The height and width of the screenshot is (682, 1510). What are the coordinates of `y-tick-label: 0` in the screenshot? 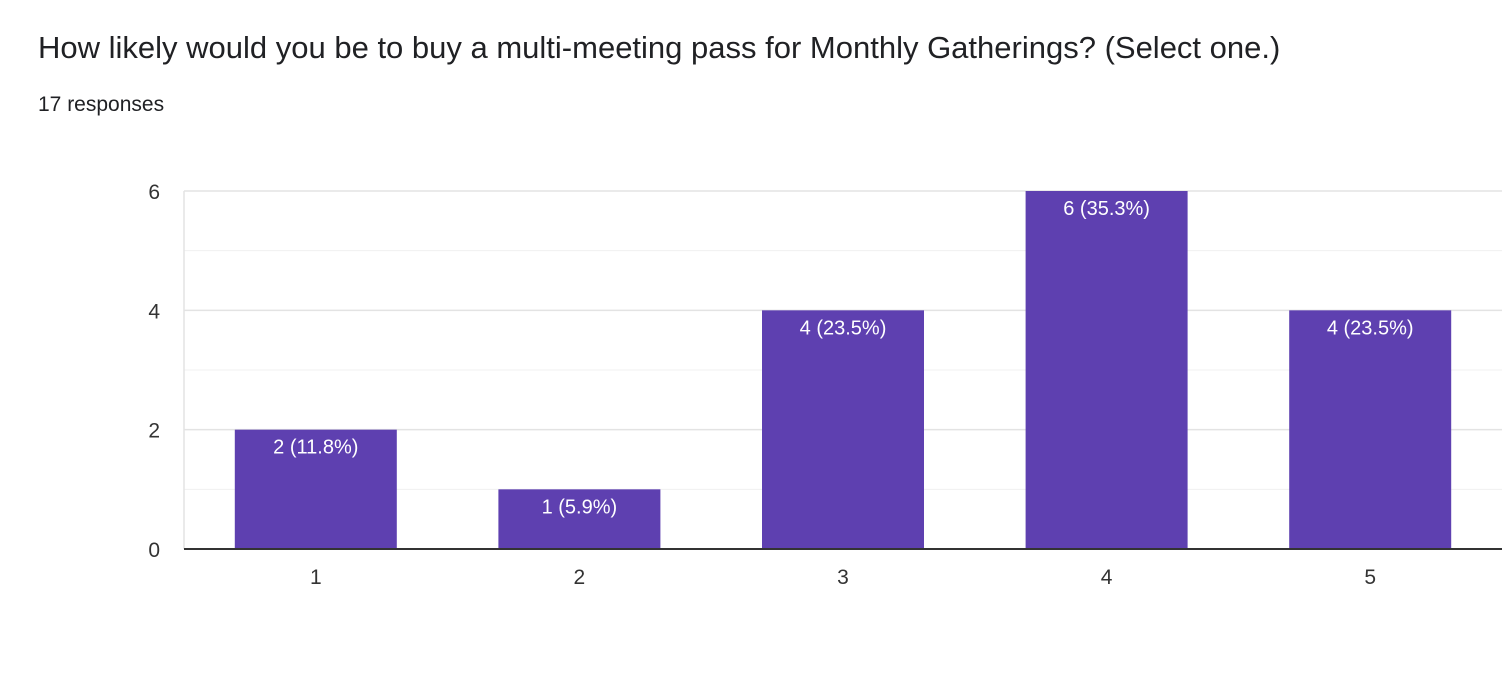 It's located at (154, 550).